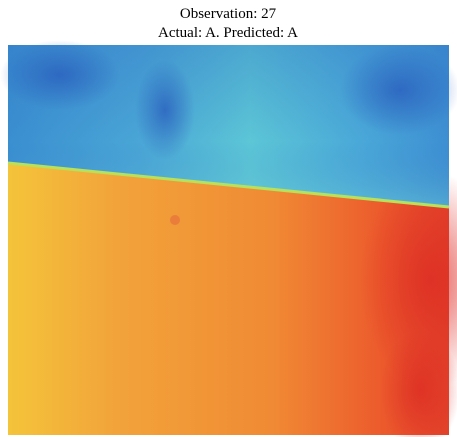  Describe the element at coordinates (228, 33) in the screenshot. I see `title-line: Actual: A. Predicted: A` at that location.